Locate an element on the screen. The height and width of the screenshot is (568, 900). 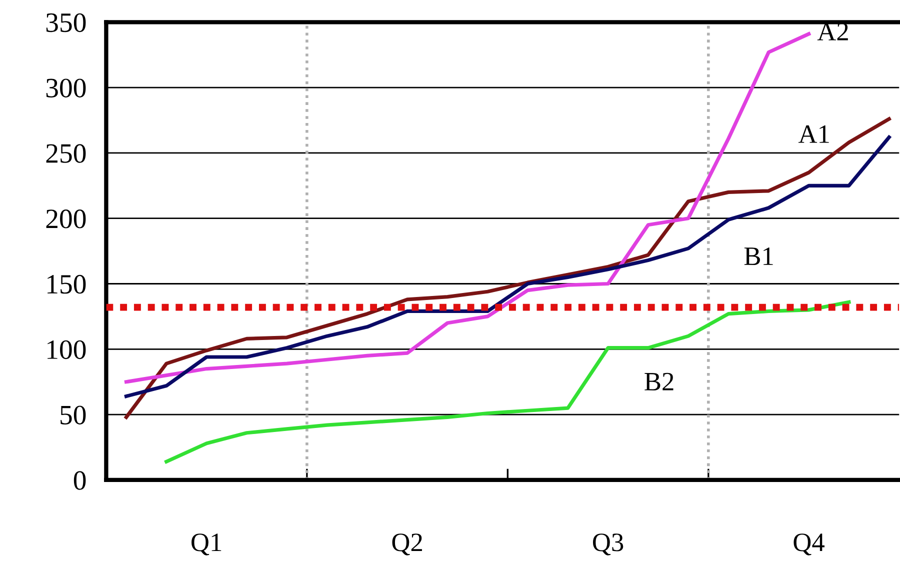
y-tick-label: 50 is located at coordinates (73, 415).